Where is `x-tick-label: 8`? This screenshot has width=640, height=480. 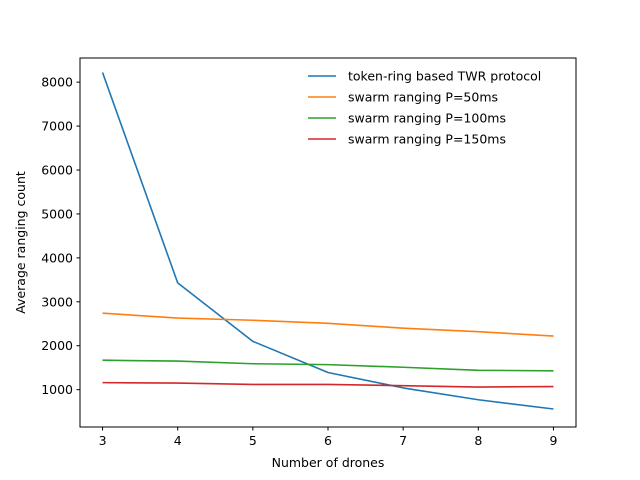 x-tick-label: 8 is located at coordinates (478, 440).